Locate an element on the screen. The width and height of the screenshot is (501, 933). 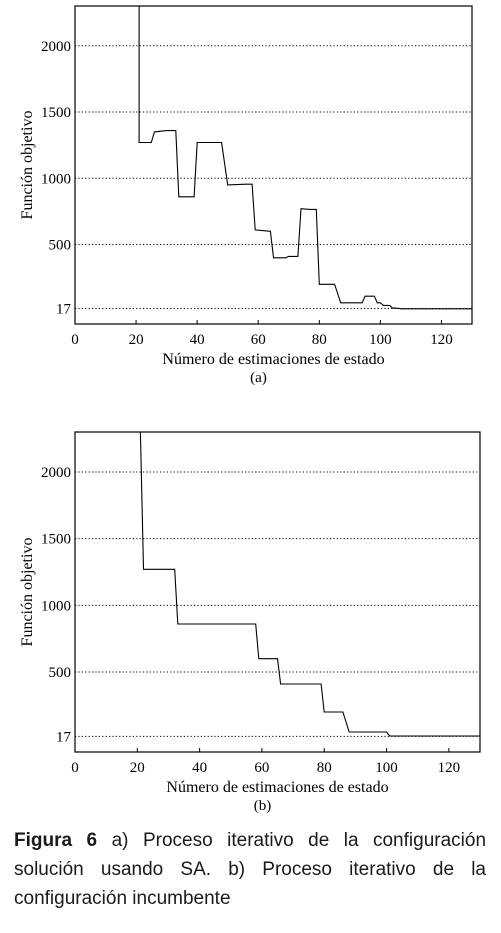
panel-label: (b) is located at coordinates (263, 806).